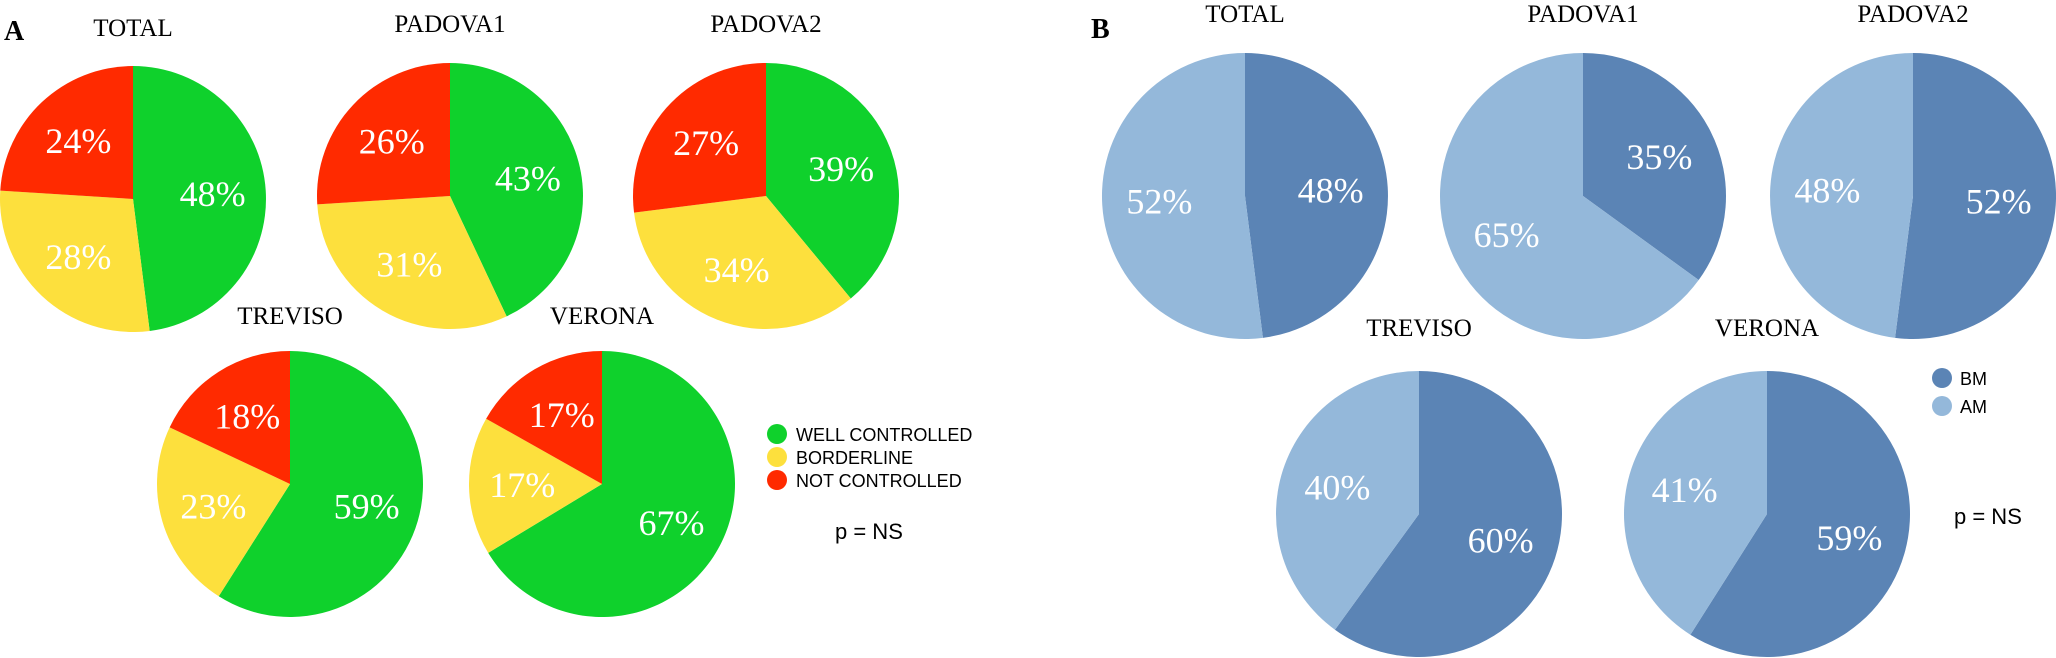  Describe the element at coordinates (528, 179) in the screenshot. I see `pie-slice-label-well-controlled: 43%` at that location.